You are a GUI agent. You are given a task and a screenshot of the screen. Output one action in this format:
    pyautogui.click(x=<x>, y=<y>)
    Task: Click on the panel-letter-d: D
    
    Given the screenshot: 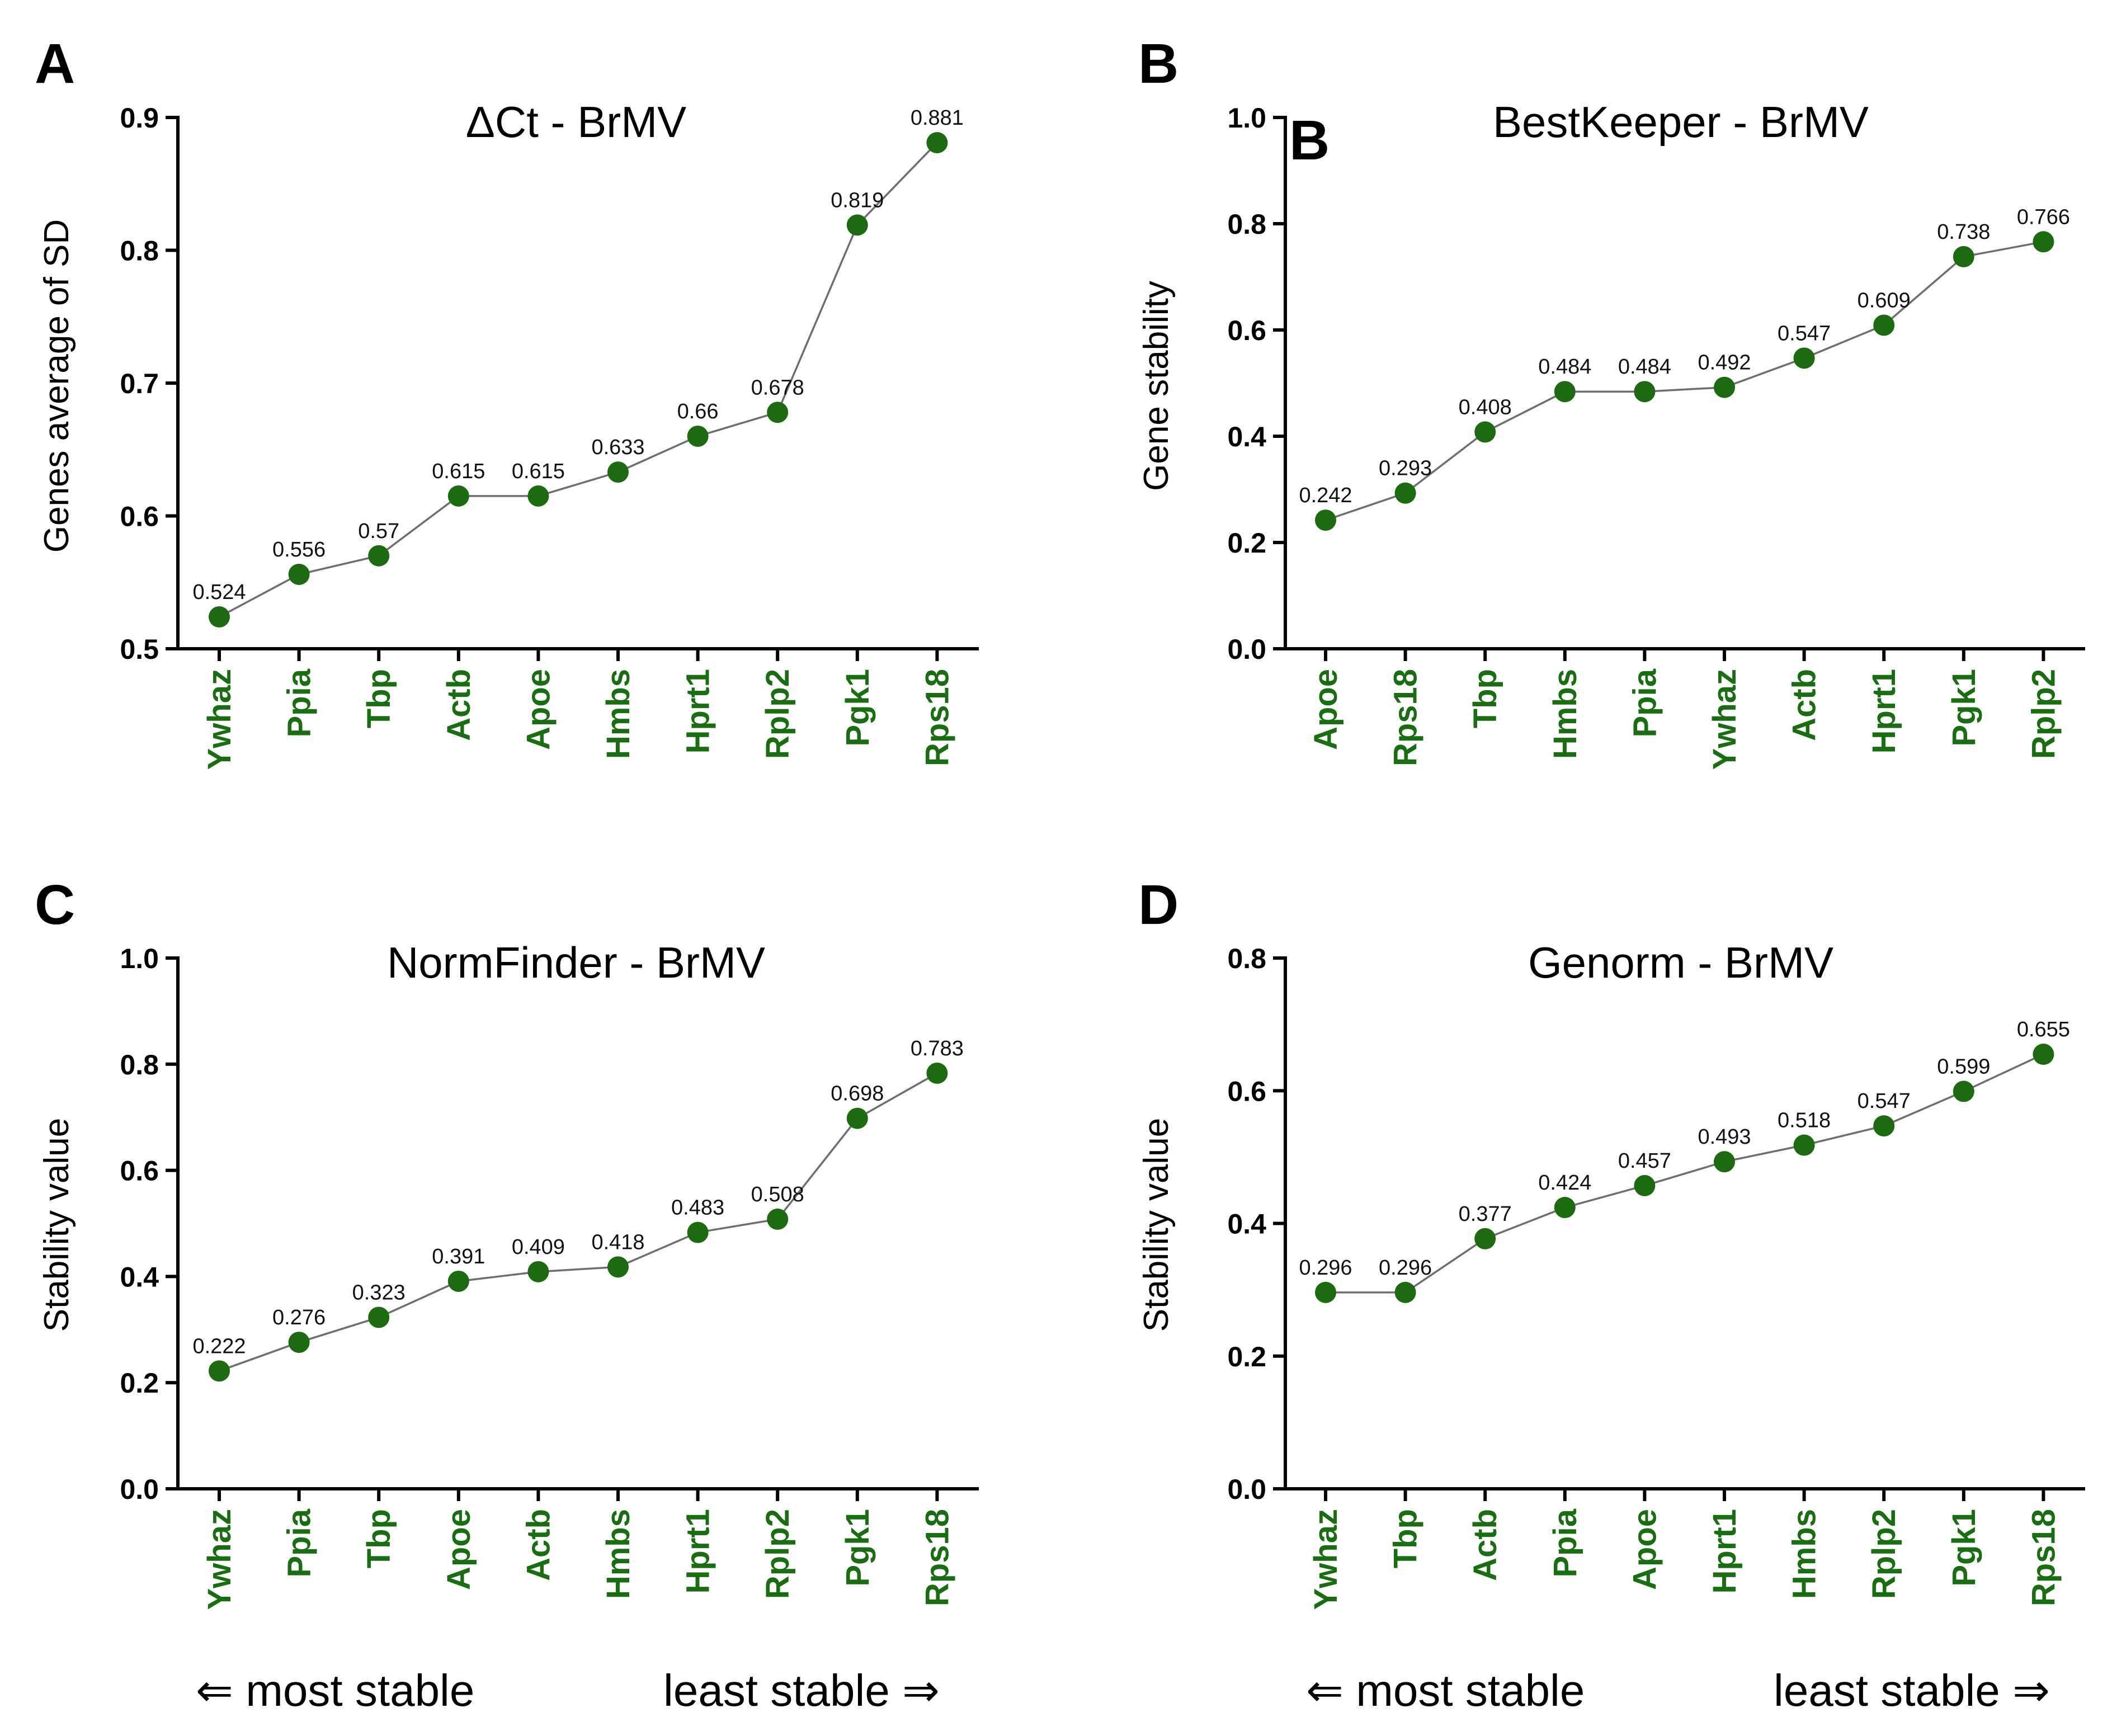 What is the action you would take?
    pyautogui.click(x=1158, y=905)
    